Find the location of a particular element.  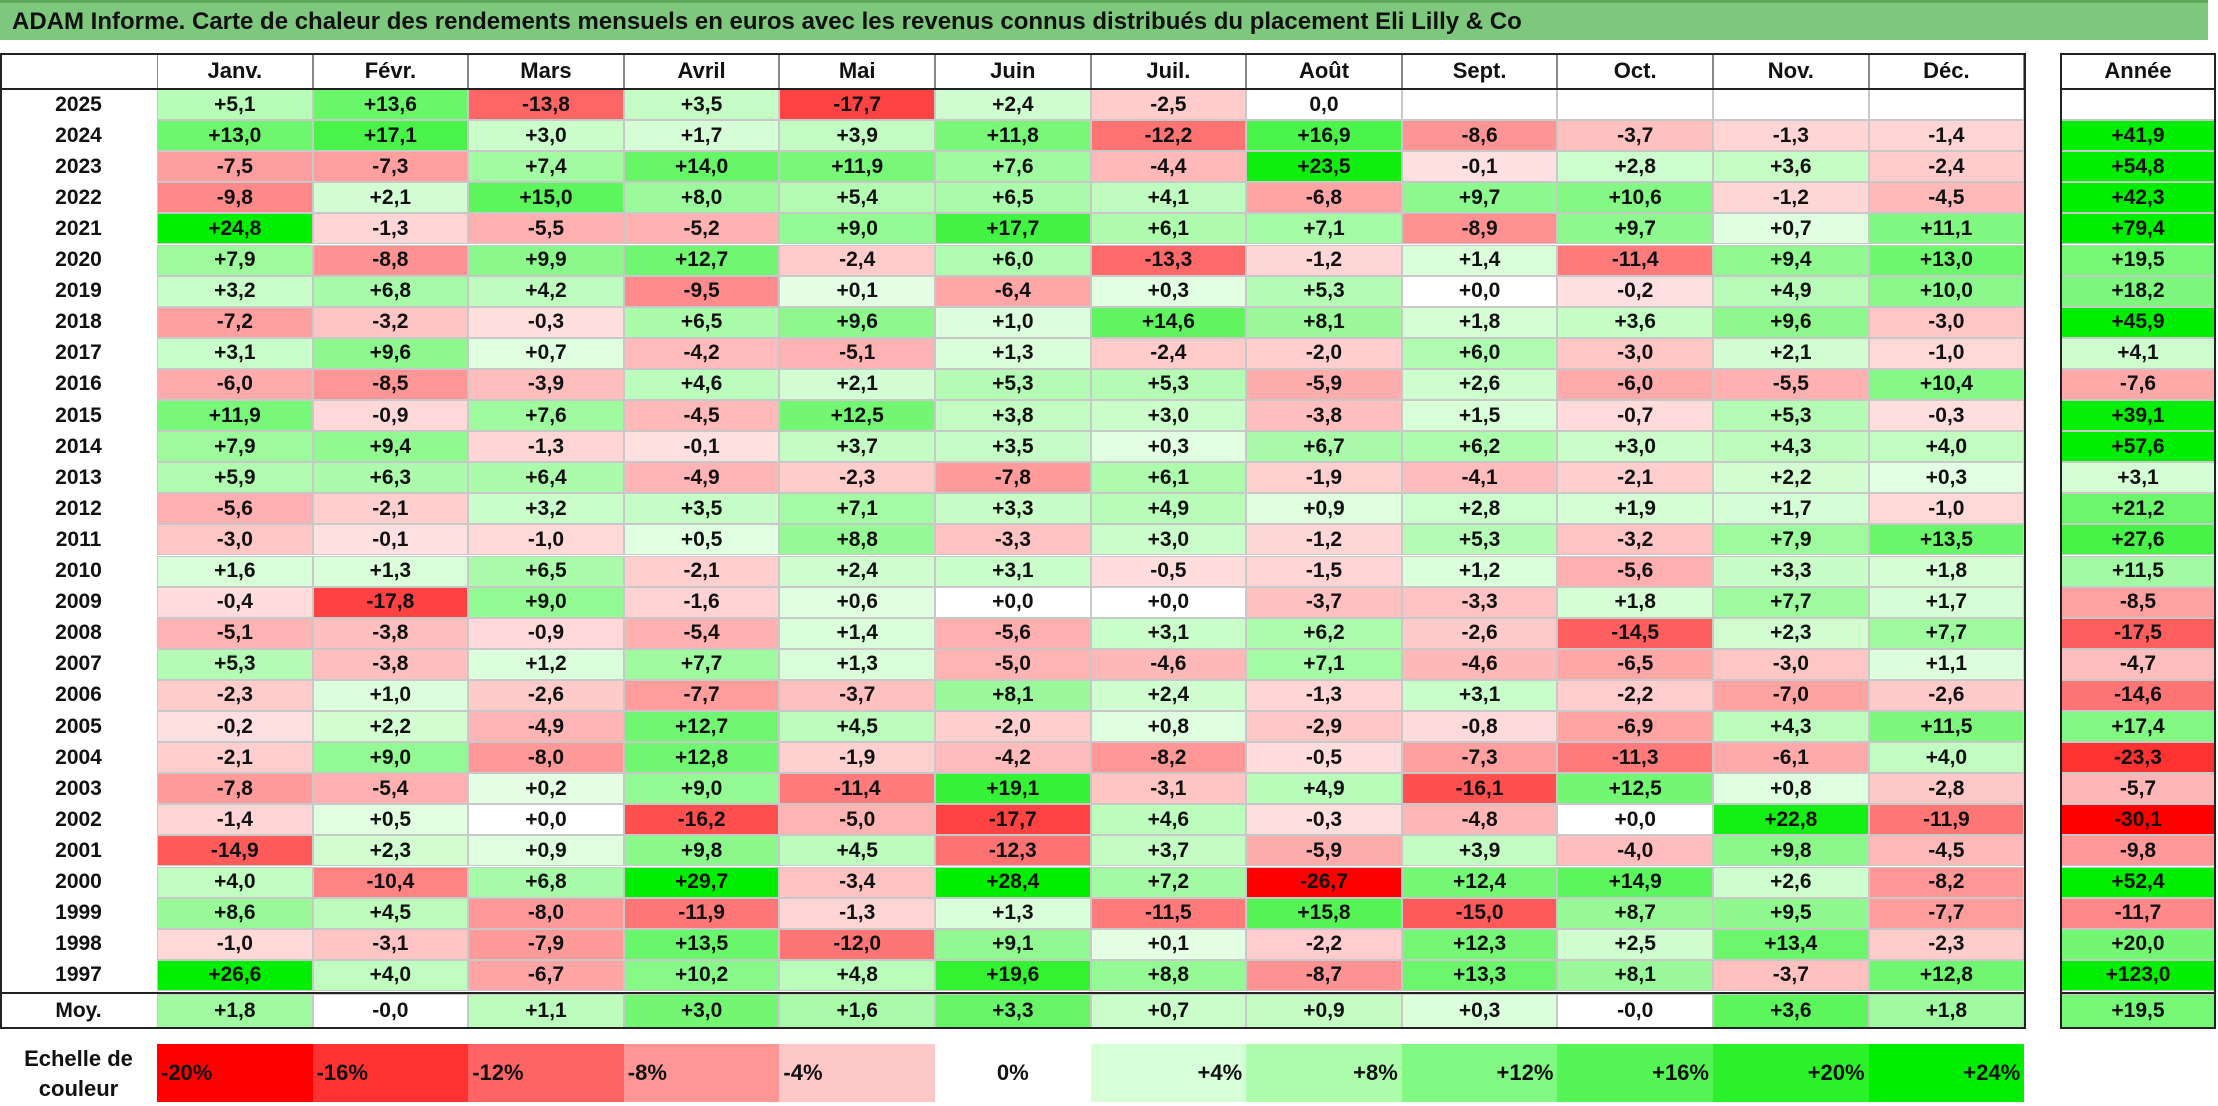

heat-cell: -8,7 is located at coordinates (1324, 975).